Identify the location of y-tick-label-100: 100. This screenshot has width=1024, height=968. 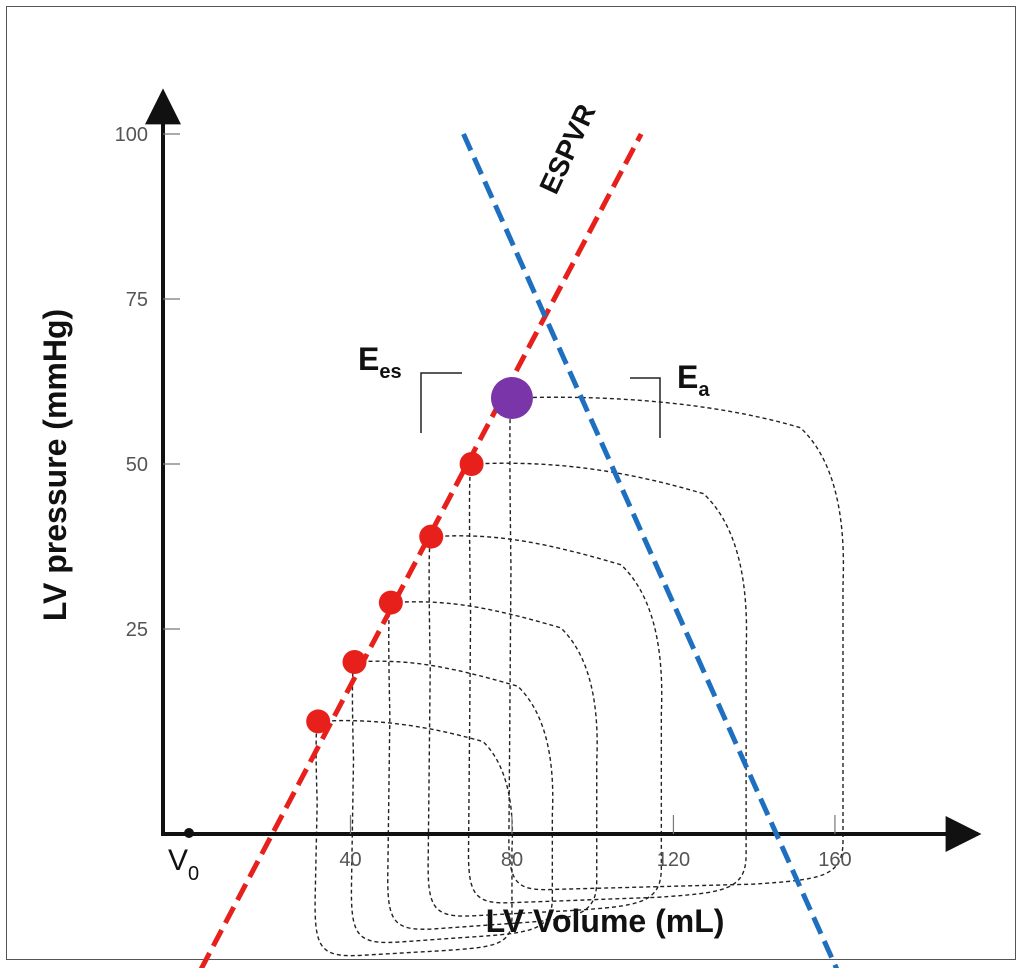
(131, 135).